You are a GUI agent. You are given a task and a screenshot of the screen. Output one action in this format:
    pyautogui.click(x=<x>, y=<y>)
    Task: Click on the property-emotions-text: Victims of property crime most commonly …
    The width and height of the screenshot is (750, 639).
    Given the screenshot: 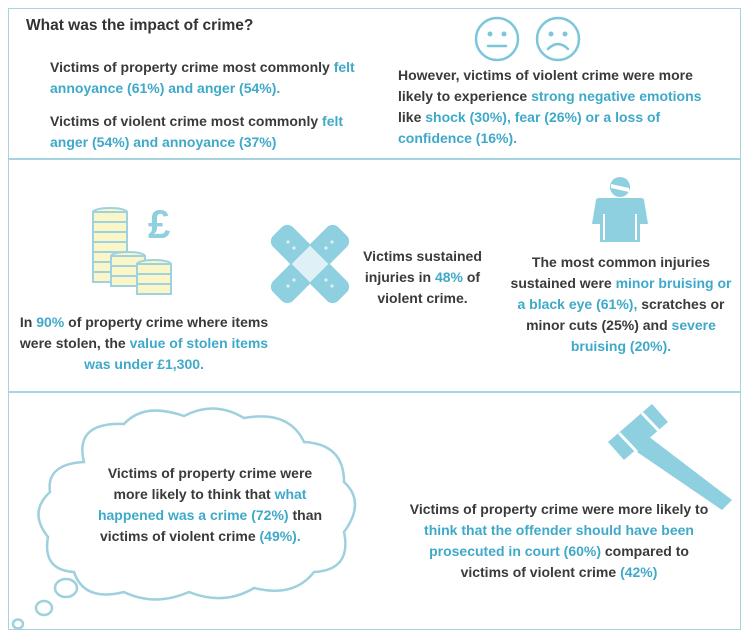 What is the action you would take?
    pyautogui.click(x=202, y=77)
    